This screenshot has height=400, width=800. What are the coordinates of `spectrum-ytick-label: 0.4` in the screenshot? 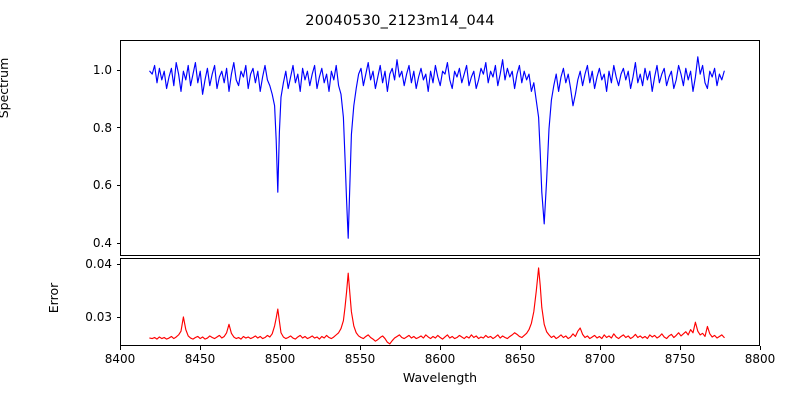 It's located at (102, 243).